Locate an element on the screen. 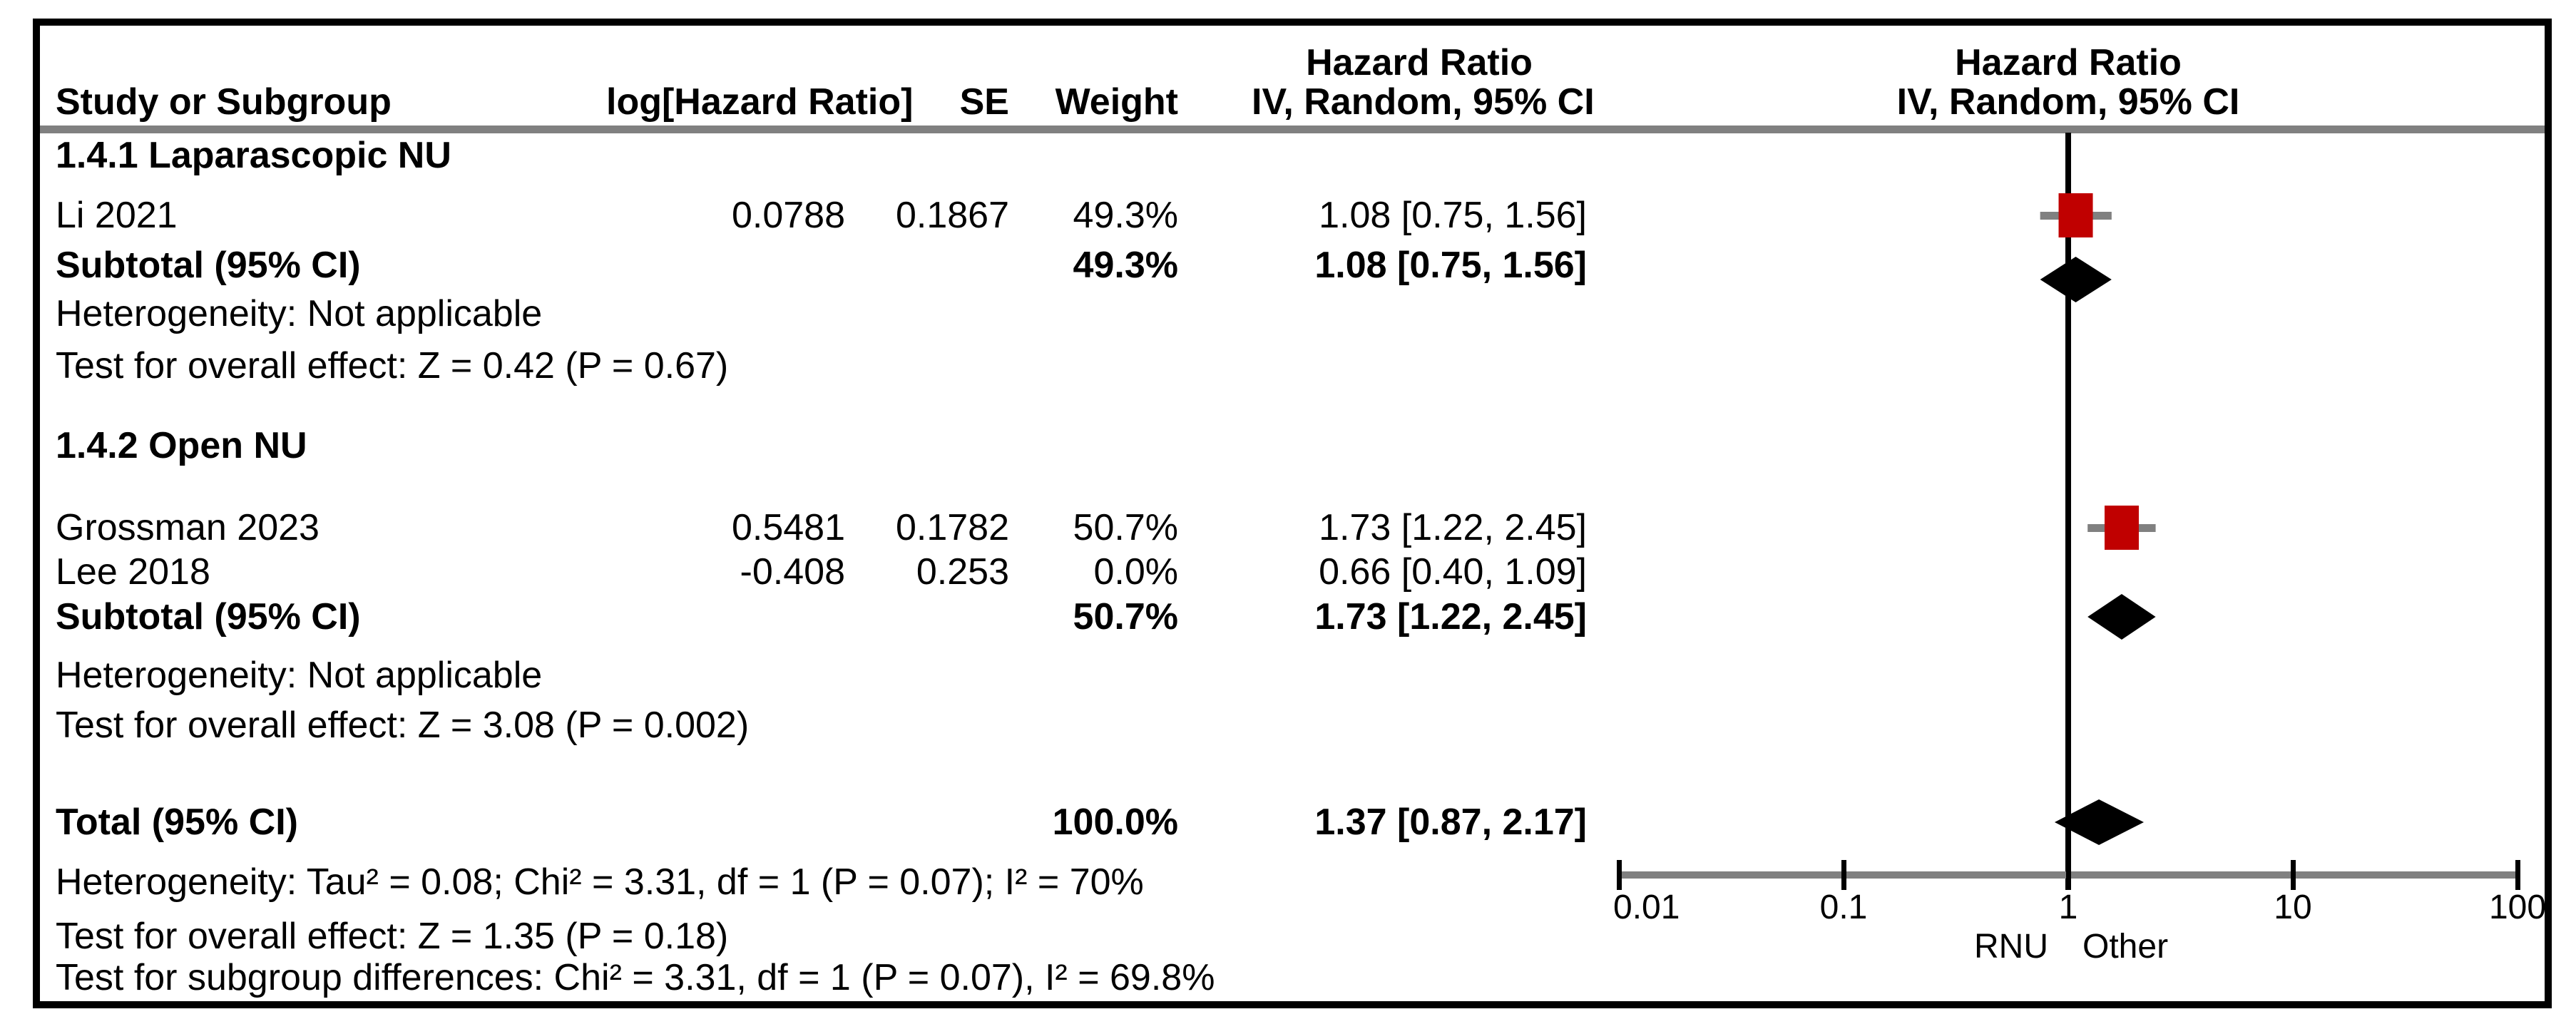 Image resolution: width=2576 pixels, height=1029 pixels. study-loghr: 0.5481 is located at coordinates (788, 527).